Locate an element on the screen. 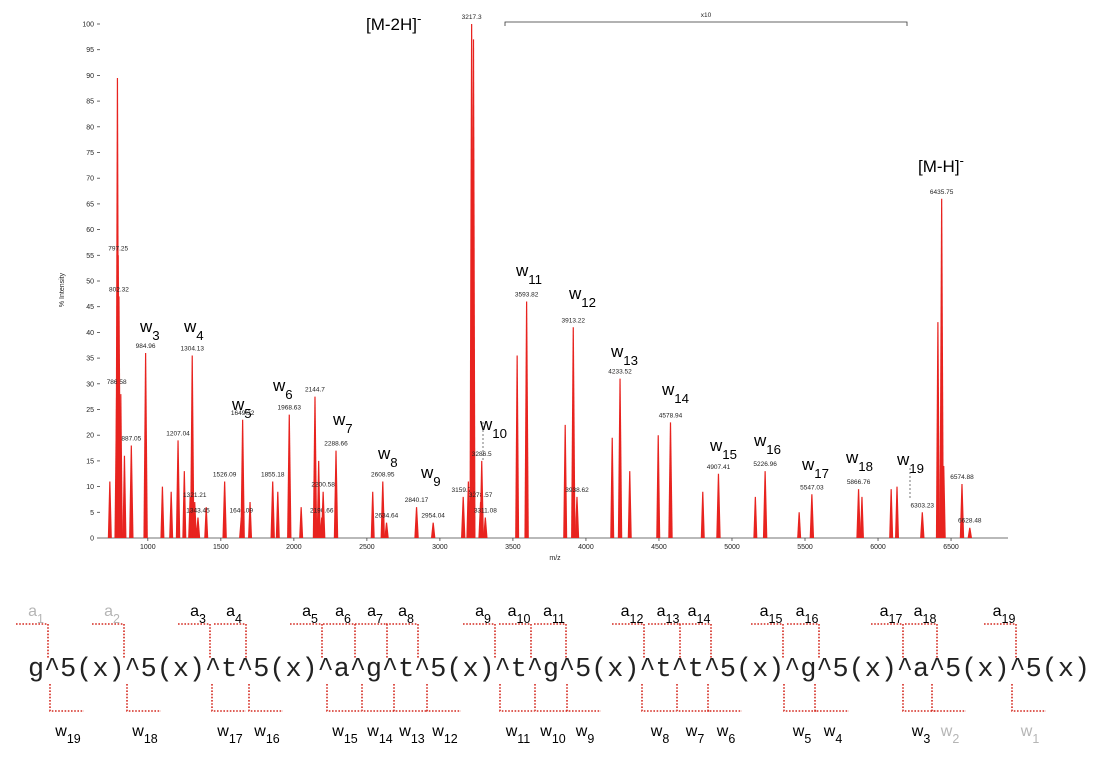  a-fragment-label: a6 is located at coordinates (343, 614).